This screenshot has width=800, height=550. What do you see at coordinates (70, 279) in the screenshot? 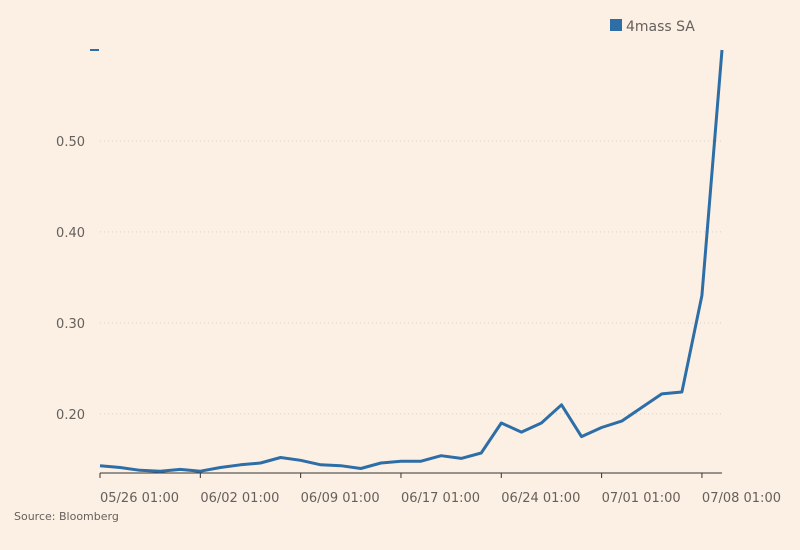
I see `y-axis: 0.20 0.30 0.40 0.50` at bounding box center [70, 279].